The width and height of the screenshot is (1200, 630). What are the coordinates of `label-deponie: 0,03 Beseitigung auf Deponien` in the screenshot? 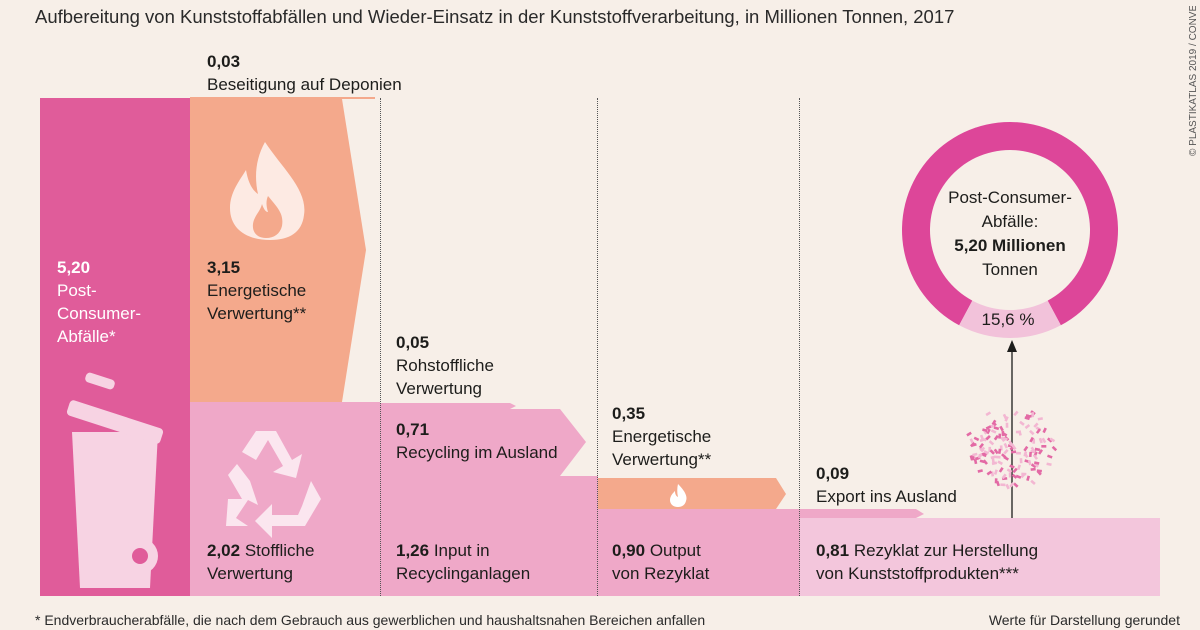 It's located at (304, 73).